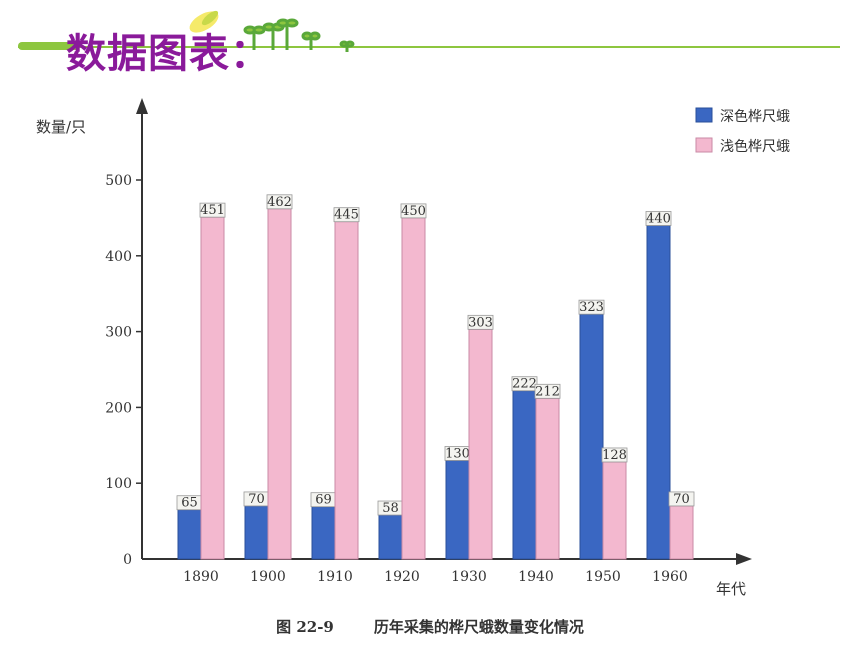  I want to click on data-label: 58, so click(390, 508).